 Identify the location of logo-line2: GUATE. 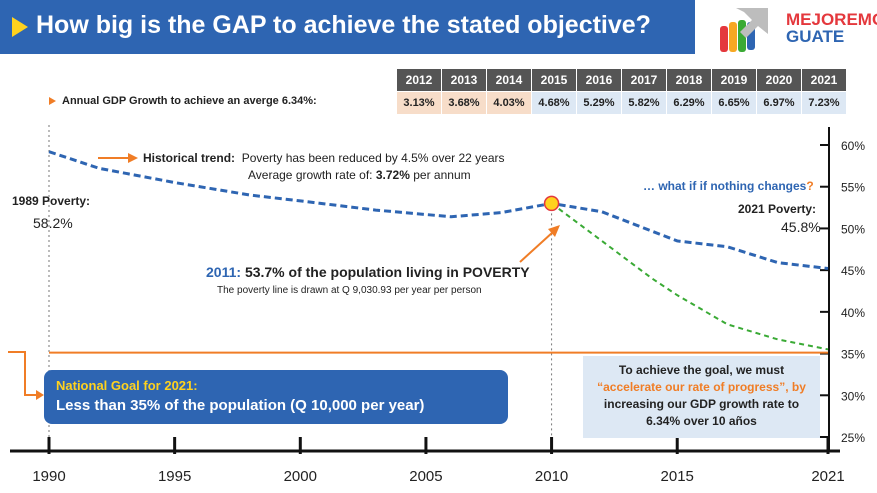
(815, 36).